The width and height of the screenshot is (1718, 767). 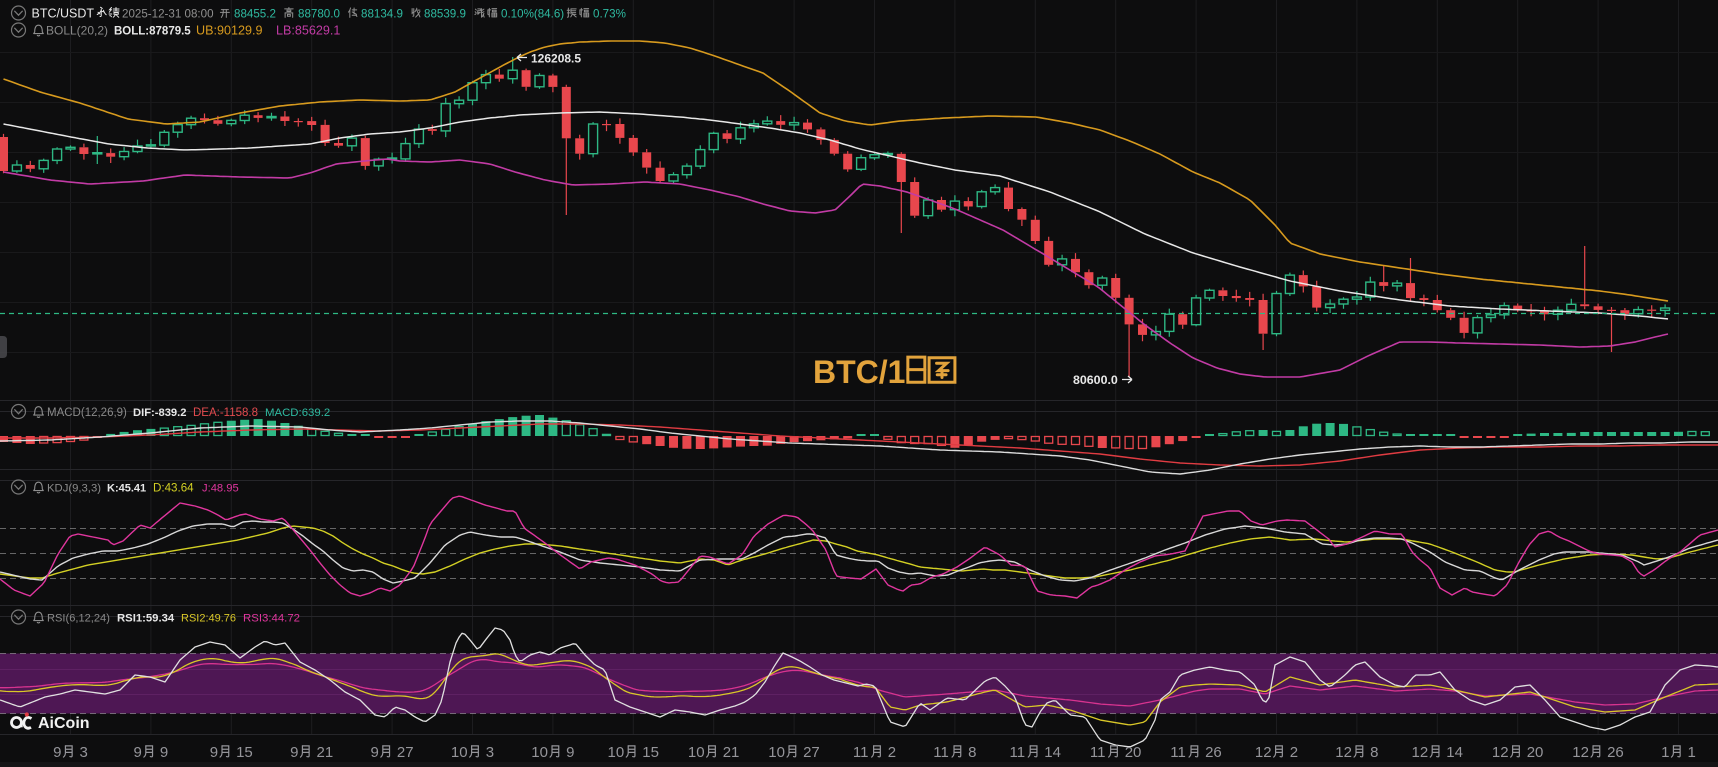 I want to click on svg-text: D:43.64, so click(x=173, y=488).